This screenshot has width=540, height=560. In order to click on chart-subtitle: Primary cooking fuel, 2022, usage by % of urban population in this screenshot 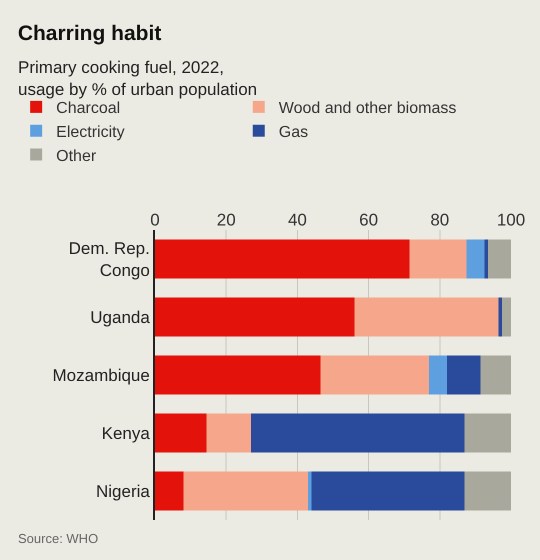, I will do `click(138, 79)`.